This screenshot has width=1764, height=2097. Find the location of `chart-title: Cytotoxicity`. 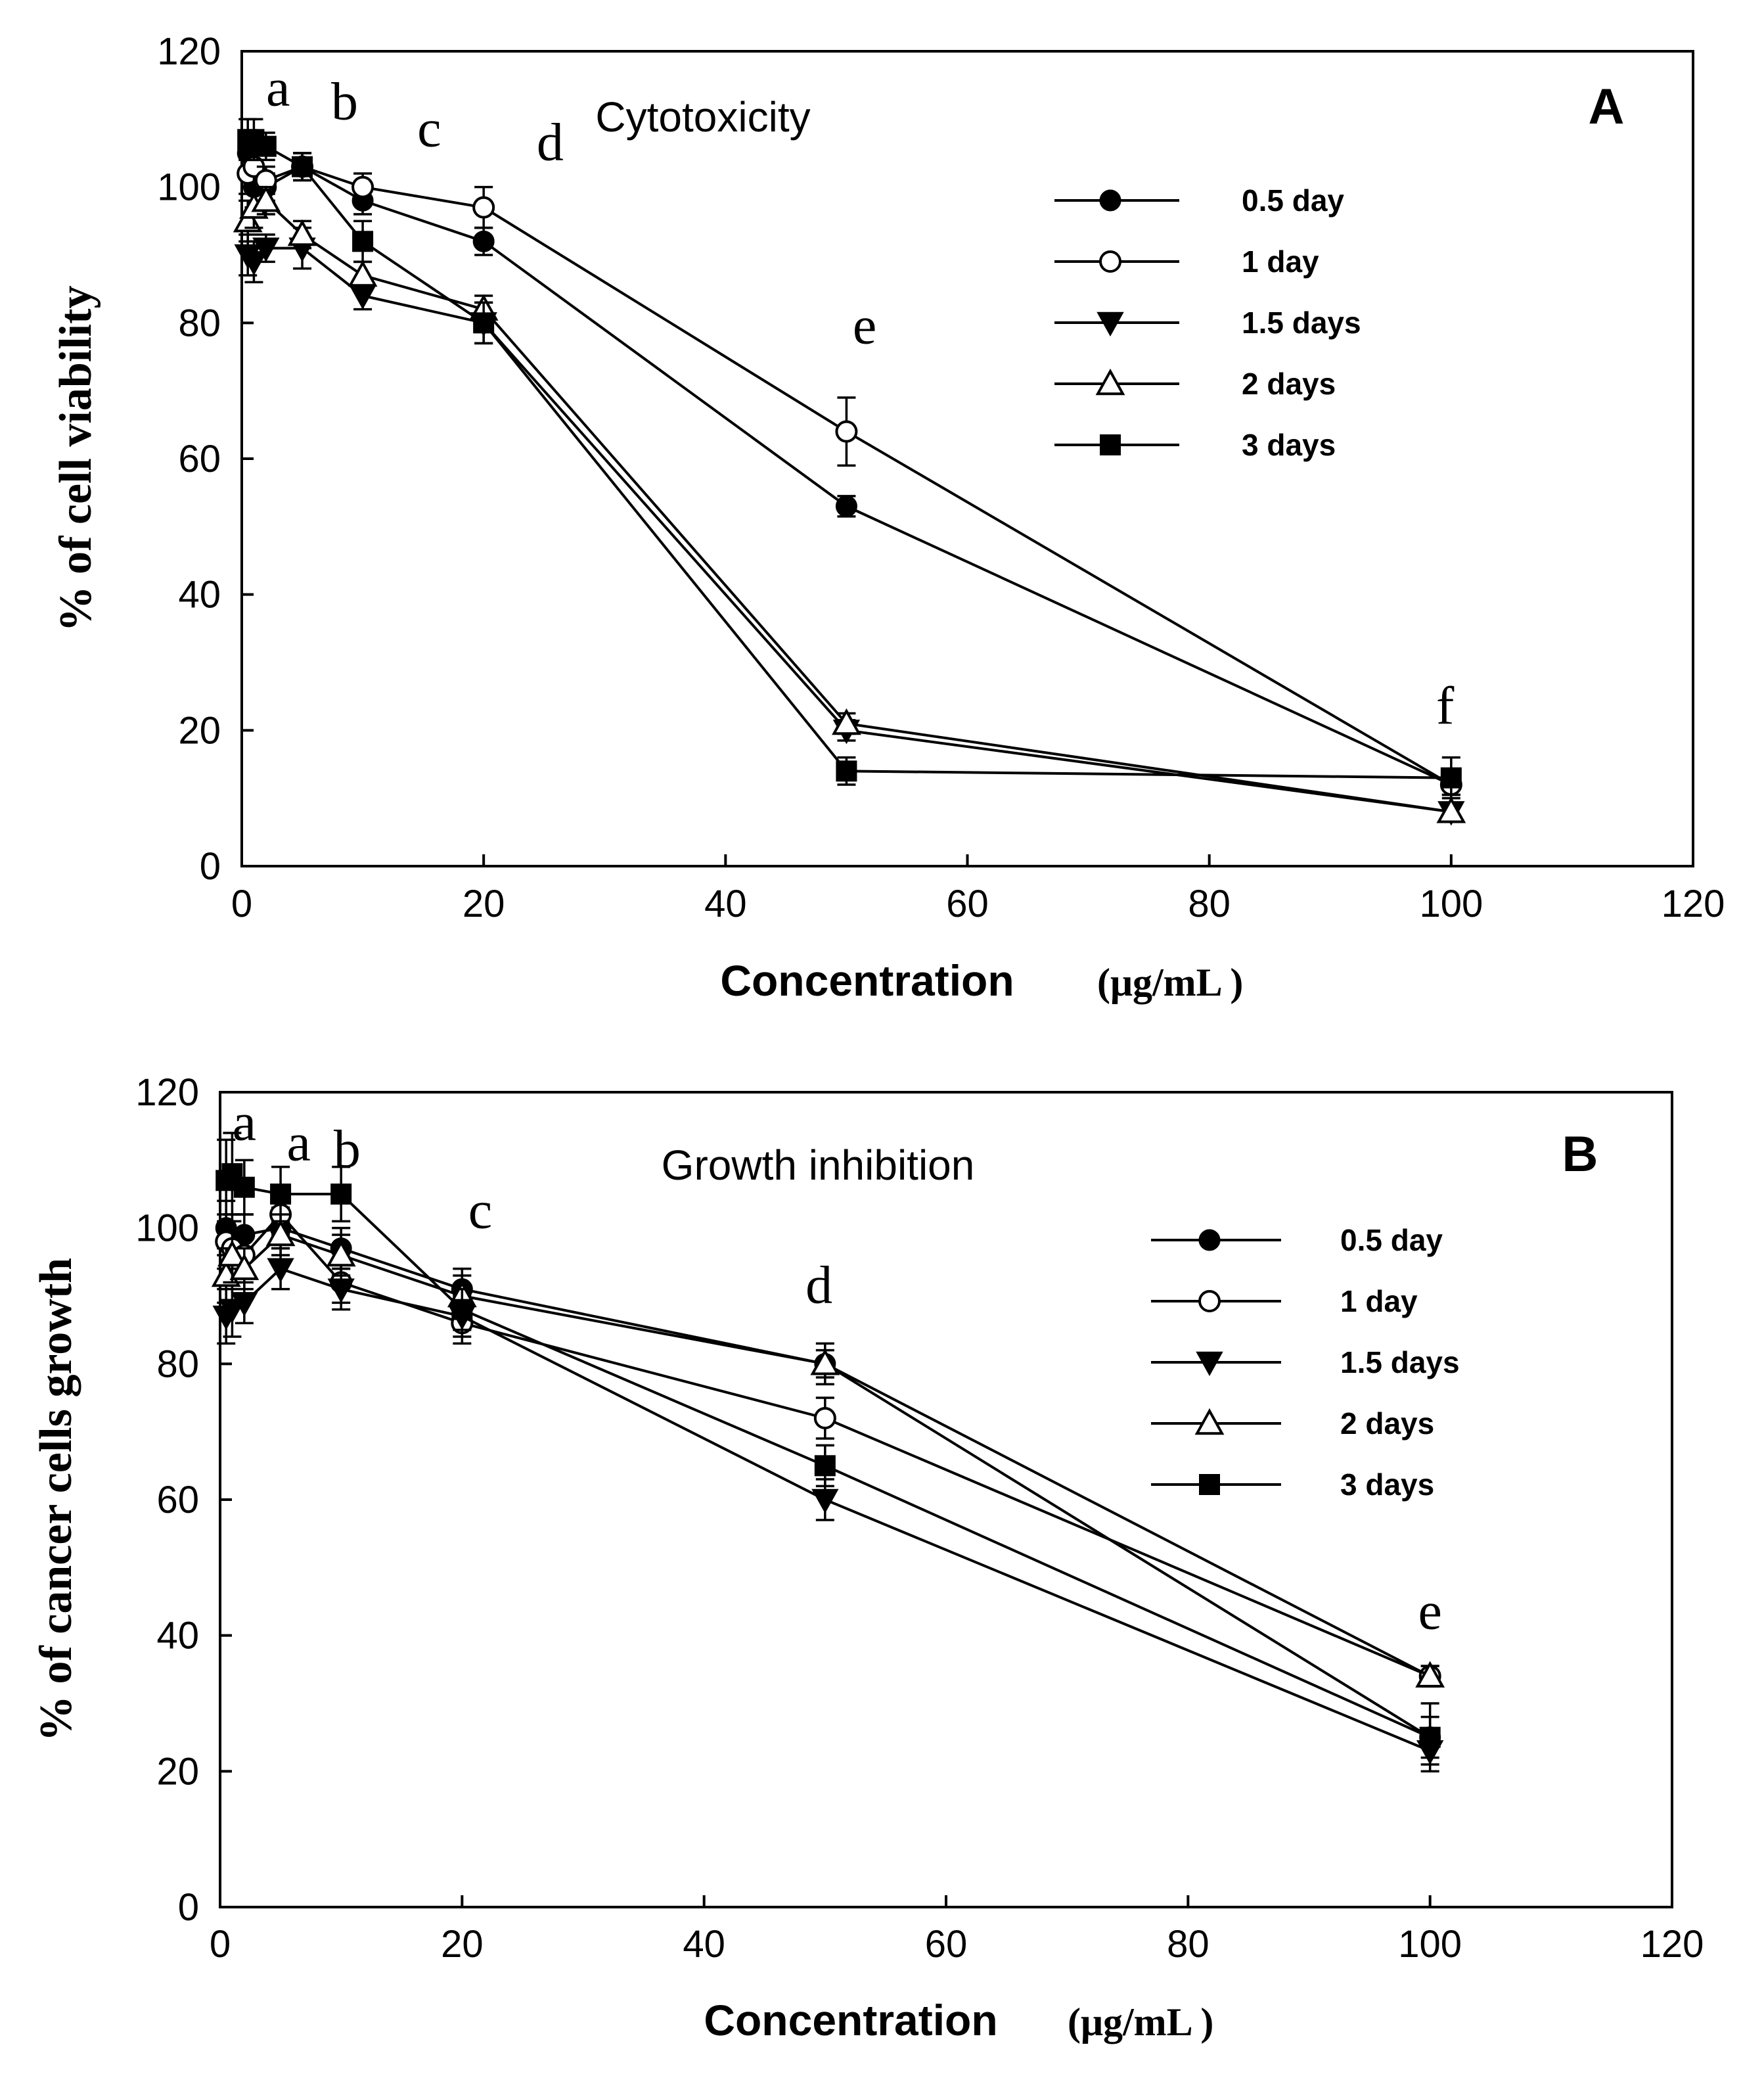

chart-title: Cytotoxicity is located at coordinates (702, 117).